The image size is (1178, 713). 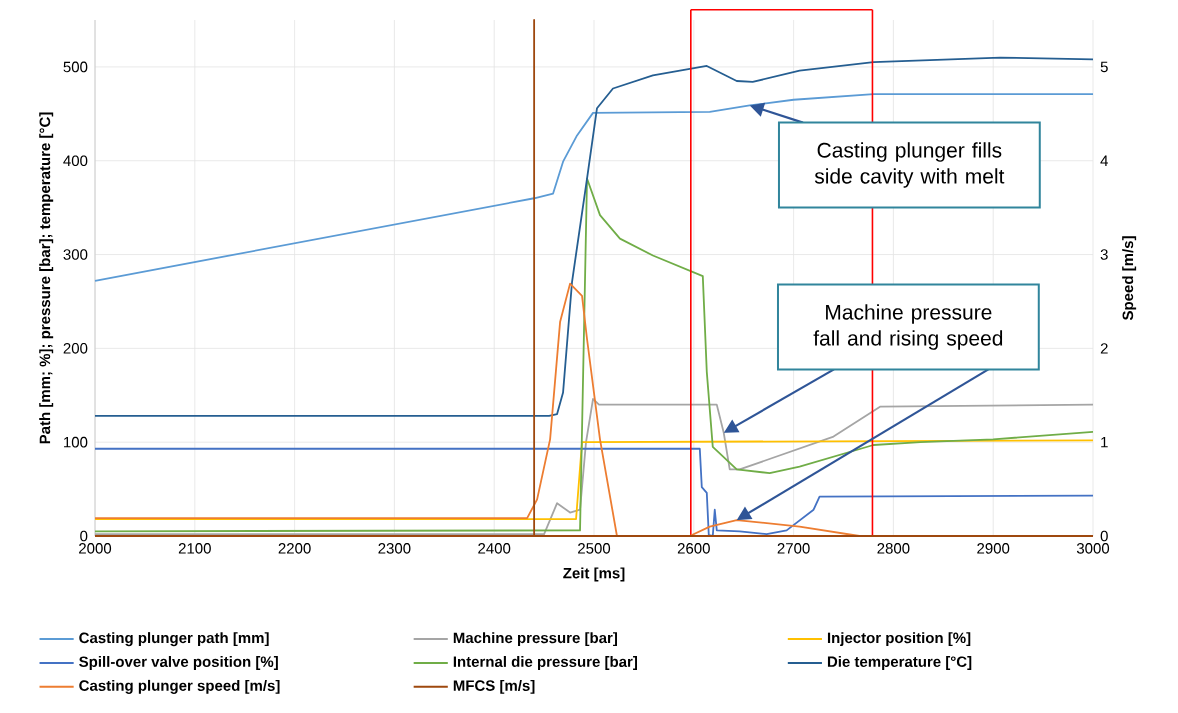 What do you see at coordinates (179, 686) in the screenshot?
I see `legend-label: Casting plunger speed [m/s]` at bounding box center [179, 686].